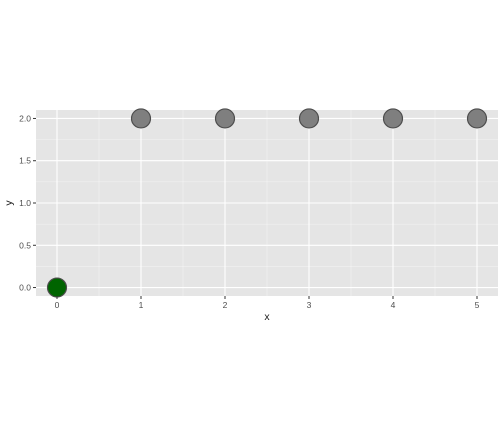  Describe the element at coordinates (25, 288) in the screenshot. I see `y-tick-label: 0.0` at that location.